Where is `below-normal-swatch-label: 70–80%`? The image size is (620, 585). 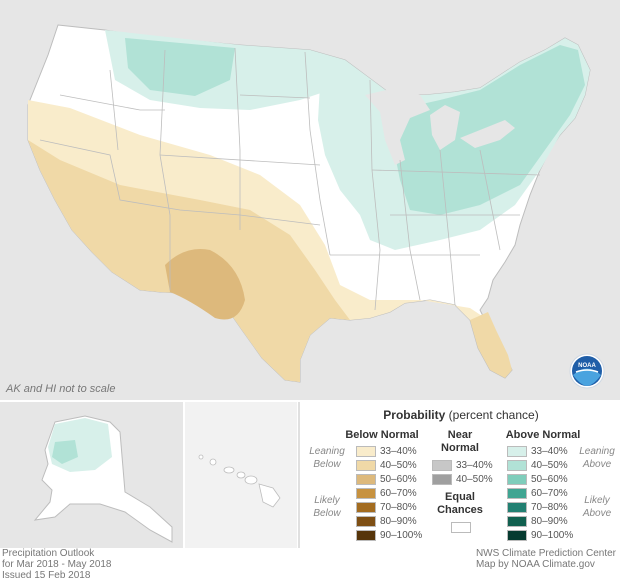
below-normal-swatch-label: 70–80% is located at coordinates (398, 507).